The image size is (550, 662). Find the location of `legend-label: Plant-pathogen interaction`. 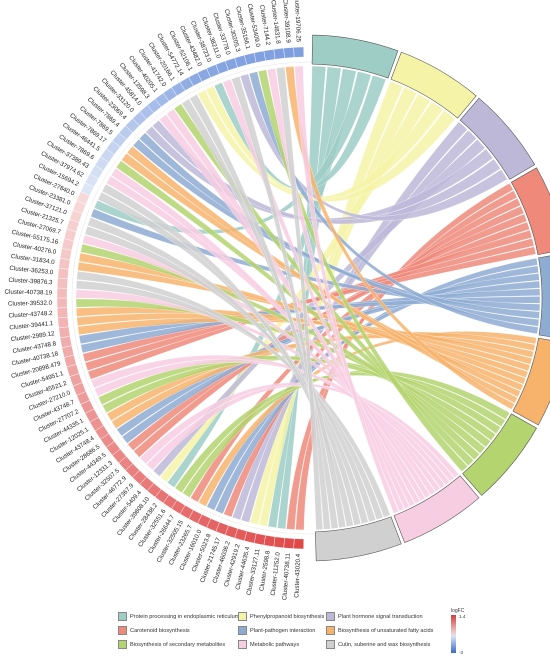

legend-label: Plant-pathogen interaction is located at coordinates (283, 630).